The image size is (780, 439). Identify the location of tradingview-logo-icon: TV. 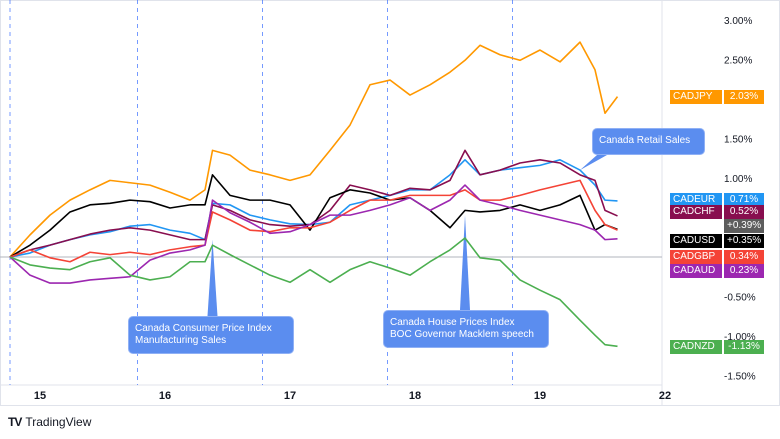
(15, 422).